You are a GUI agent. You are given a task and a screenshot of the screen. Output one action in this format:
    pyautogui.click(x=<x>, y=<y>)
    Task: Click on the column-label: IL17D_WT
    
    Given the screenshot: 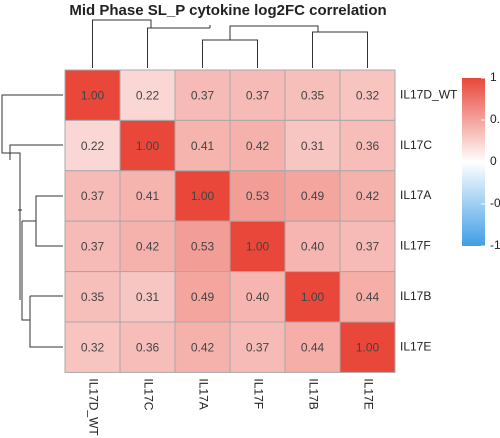 What is the action you would take?
    pyautogui.click(x=93, y=407)
    